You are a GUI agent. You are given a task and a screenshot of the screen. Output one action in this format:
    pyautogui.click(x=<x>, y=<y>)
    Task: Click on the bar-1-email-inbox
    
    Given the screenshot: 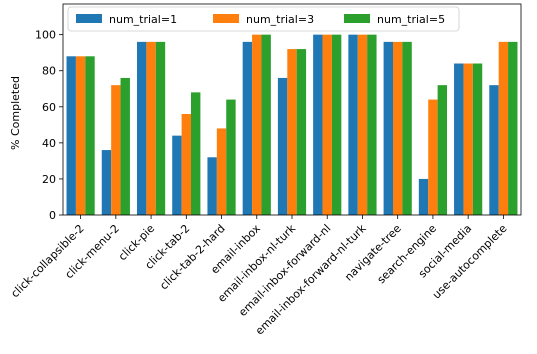 What is the action you would take?
    pyautogui.click(x=247, y=128)
    